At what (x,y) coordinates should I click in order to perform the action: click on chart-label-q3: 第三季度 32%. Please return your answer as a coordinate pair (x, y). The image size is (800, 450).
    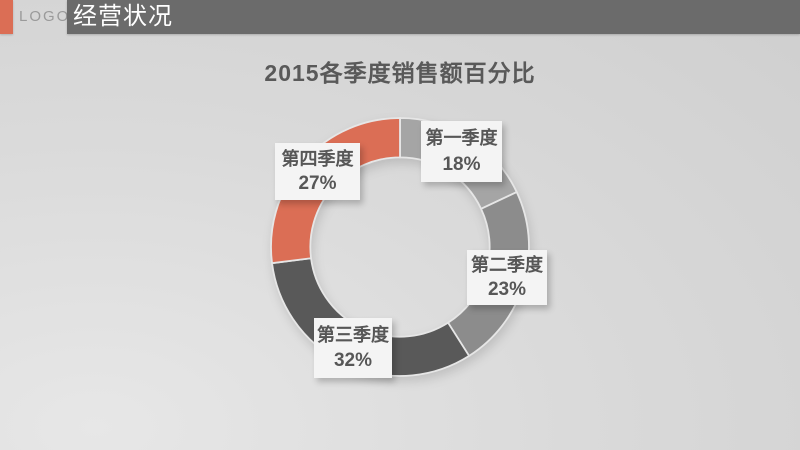
    Looking at the image, I should click on (353, 348).